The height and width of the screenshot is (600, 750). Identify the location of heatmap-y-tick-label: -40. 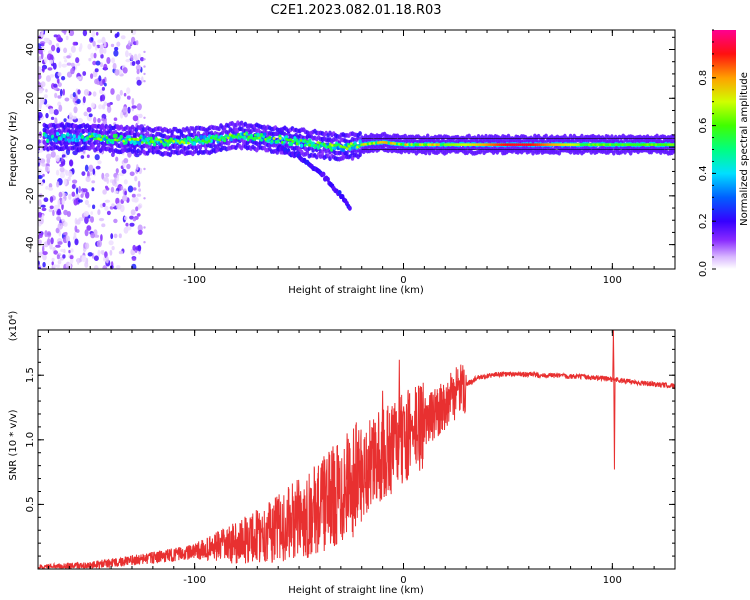
(30, 244).